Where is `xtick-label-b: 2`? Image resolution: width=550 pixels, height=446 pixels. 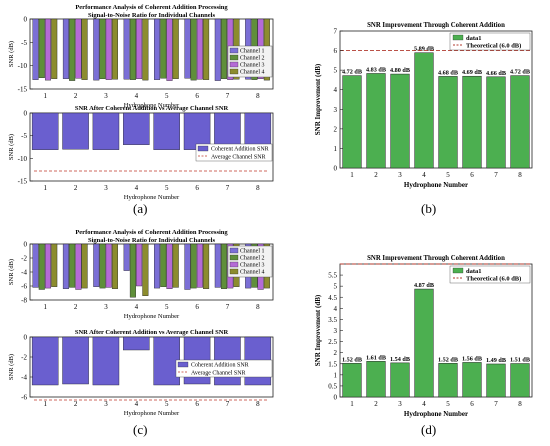
xtick-label-b: 2 is located at coordinates (376, 175).